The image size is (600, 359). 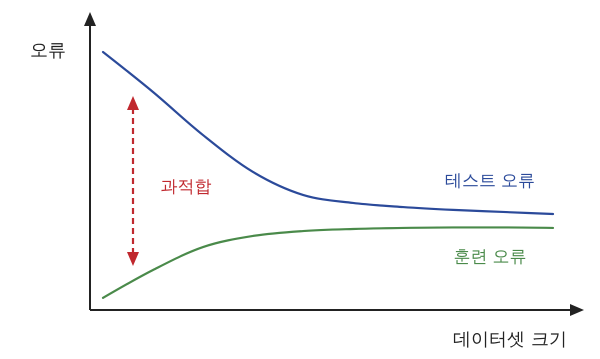 I want to click on series-label: 훈련 오류, so click(x=490, y=257).